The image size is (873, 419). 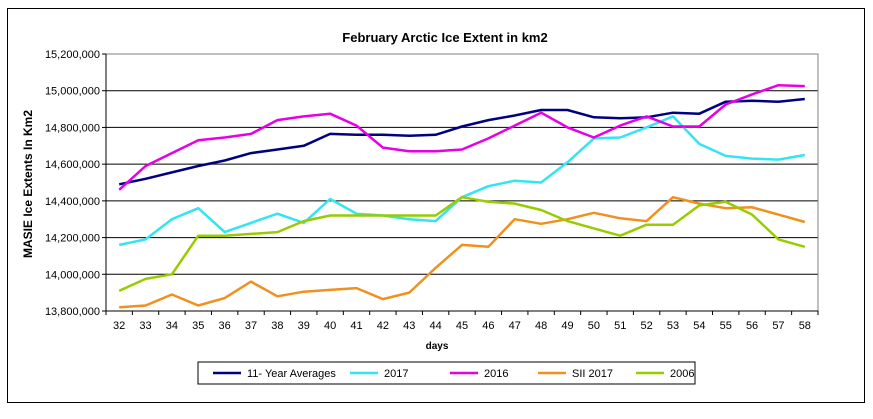 I want to click on x-tick-label: 57, so click(x=778, y=326).